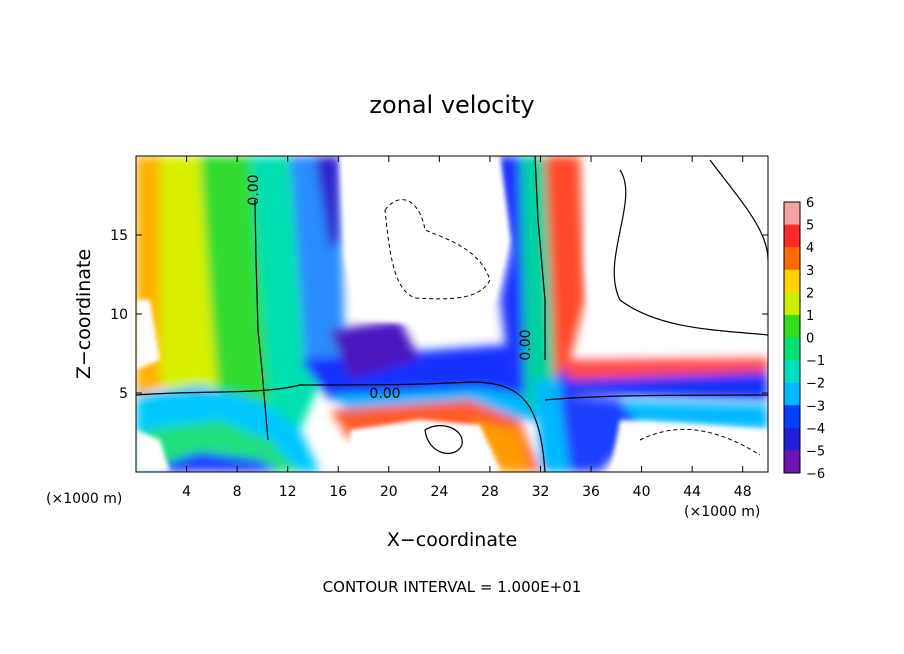 The height and width of the screenshot is (654, 904). What do you see at coordinates (237, 492) in the screenshot?
I see `x-tick-label: 8` at bounding box center [237, 492].